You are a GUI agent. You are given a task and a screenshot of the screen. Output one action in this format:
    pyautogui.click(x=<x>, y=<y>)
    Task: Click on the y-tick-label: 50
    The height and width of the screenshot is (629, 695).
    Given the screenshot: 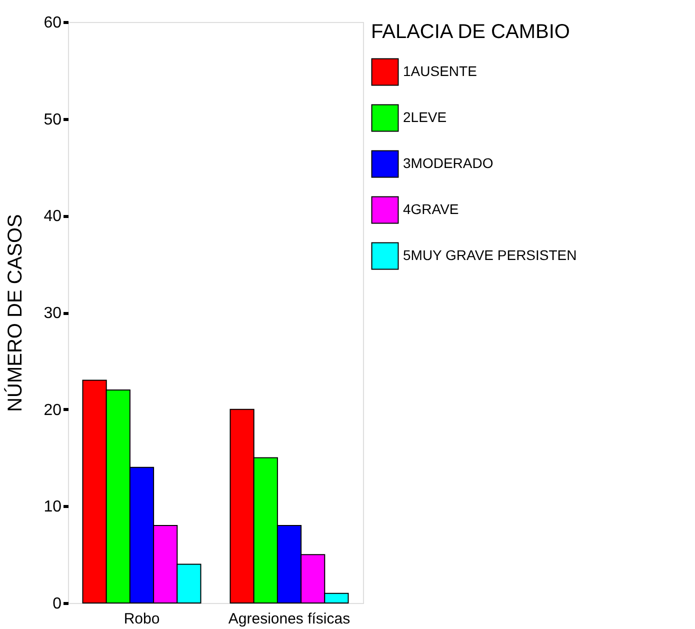 What is the action you would take?
    pyautogui.click(x=53, y=119)
    